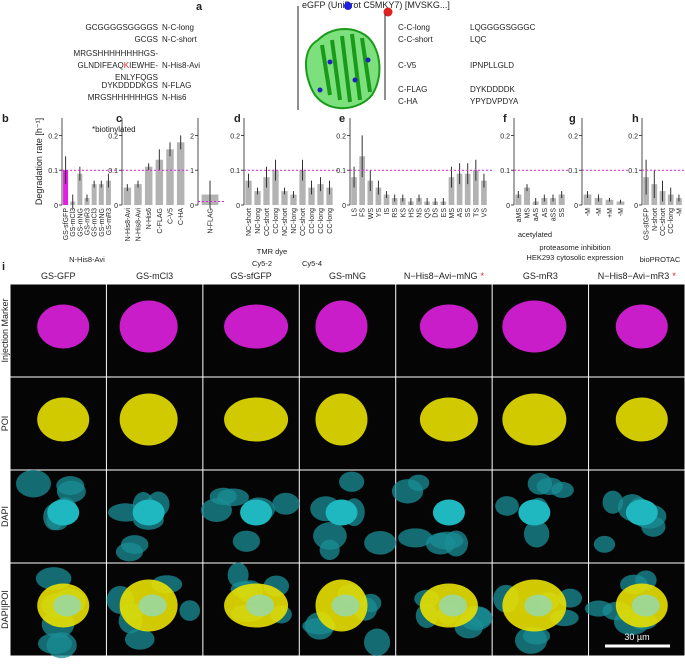  What do you see at coordinates (379, 213) in the screenshot?
I see `x-tick-label: YS` at bounding box center [379, 213].